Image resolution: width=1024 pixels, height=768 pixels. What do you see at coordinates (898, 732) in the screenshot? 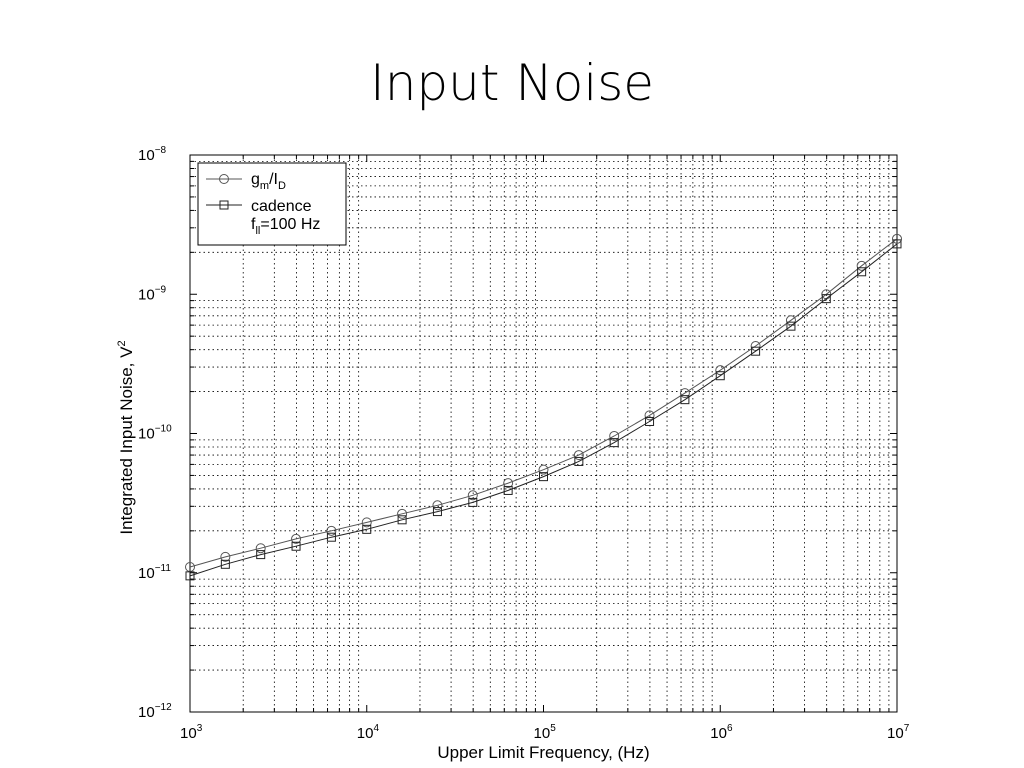
I see `x-tick-label: 10⁷` at bounding box center [898, 732].